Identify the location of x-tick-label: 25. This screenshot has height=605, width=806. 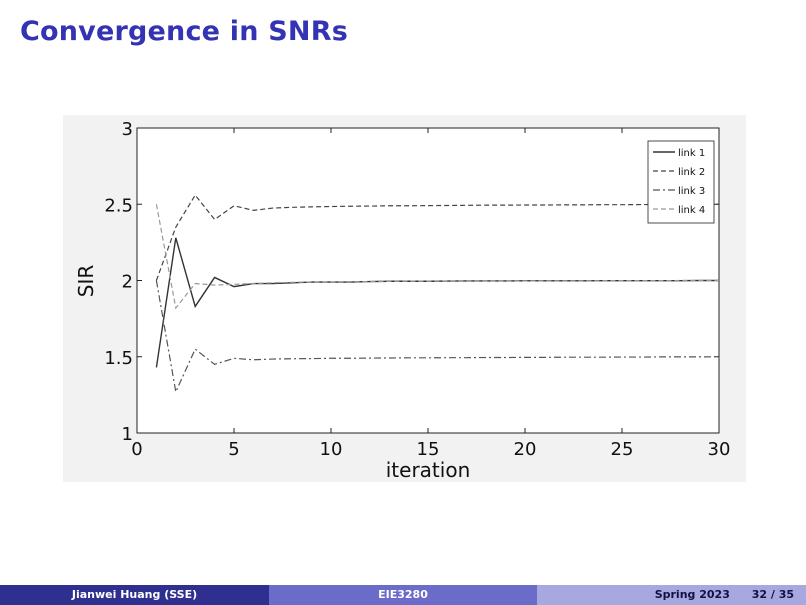
(622, 449).